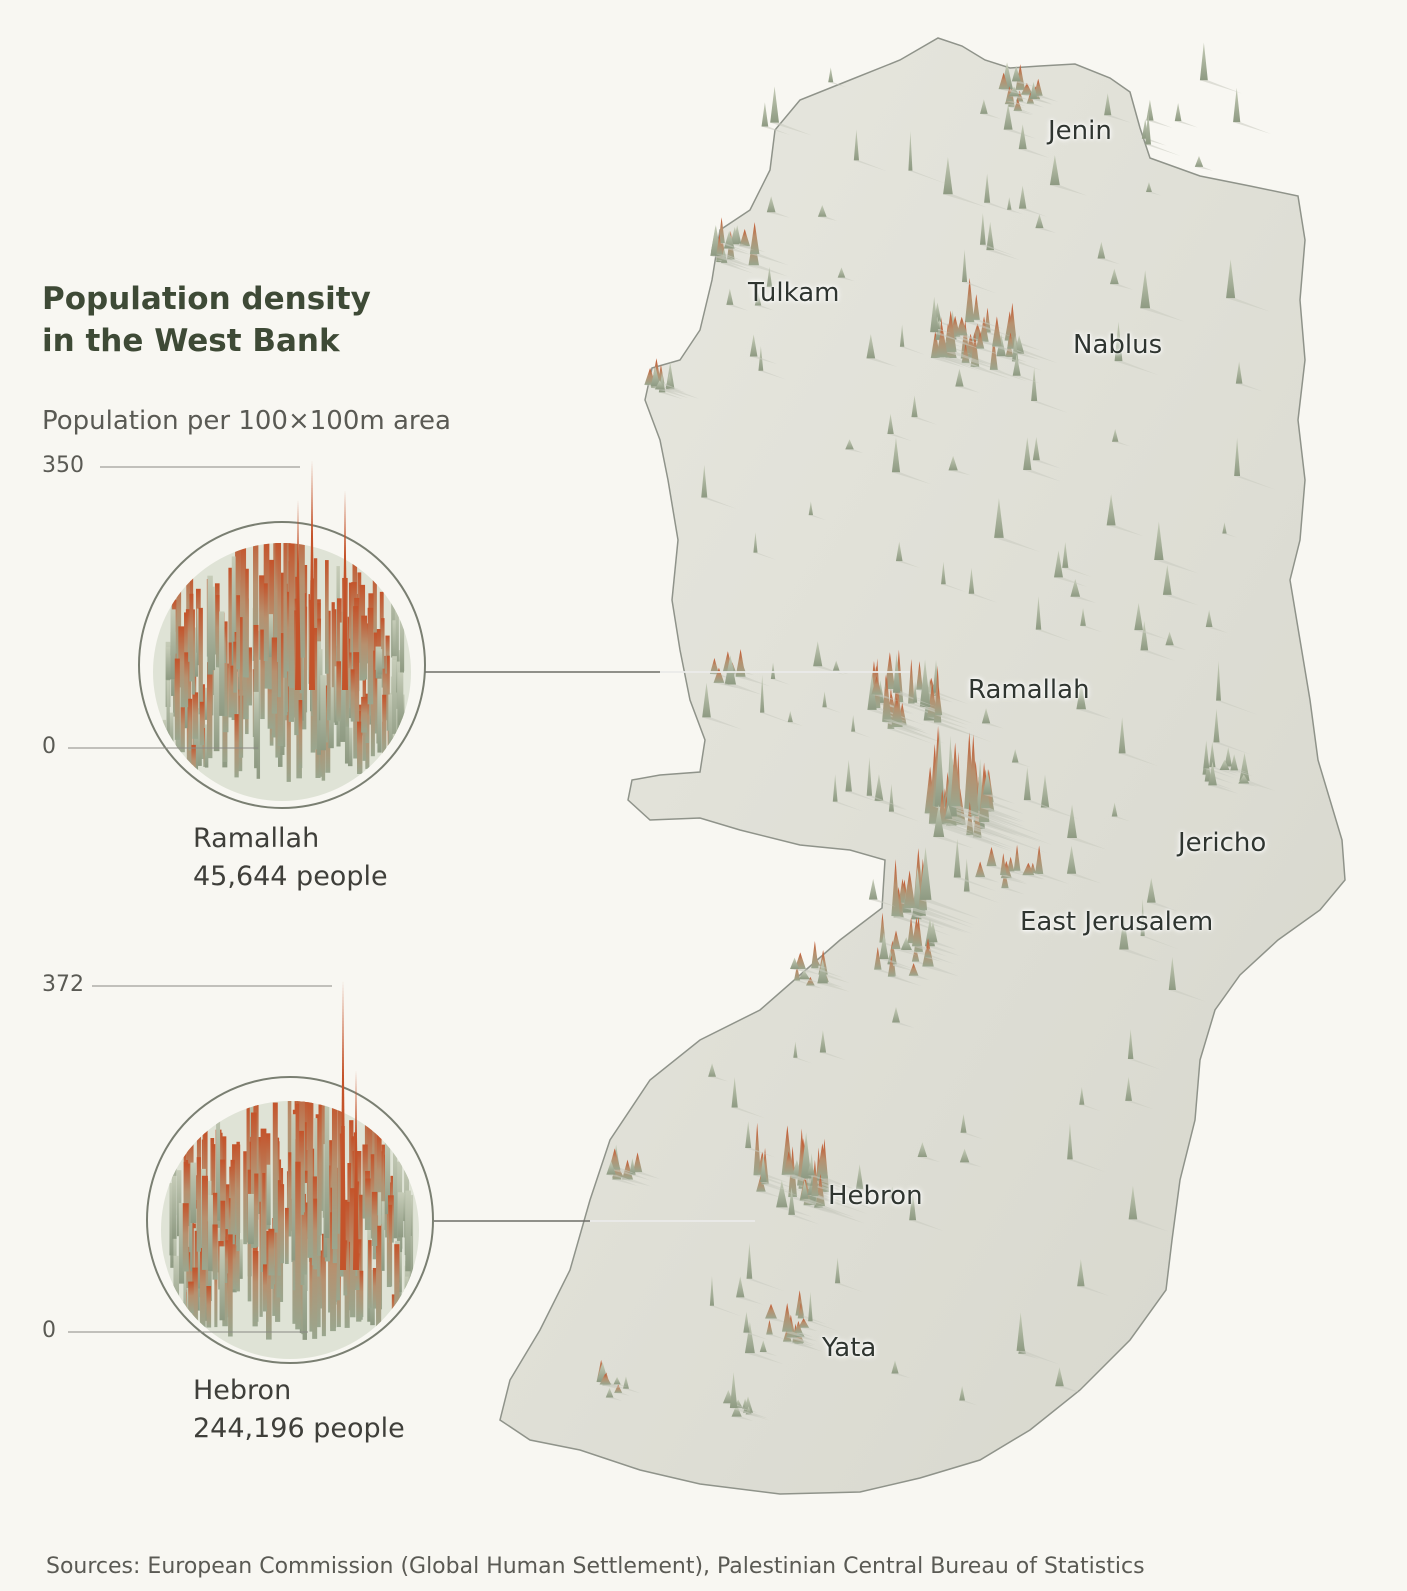  I want to click on city-label-jericho: Jericho, so click(1222, 843).